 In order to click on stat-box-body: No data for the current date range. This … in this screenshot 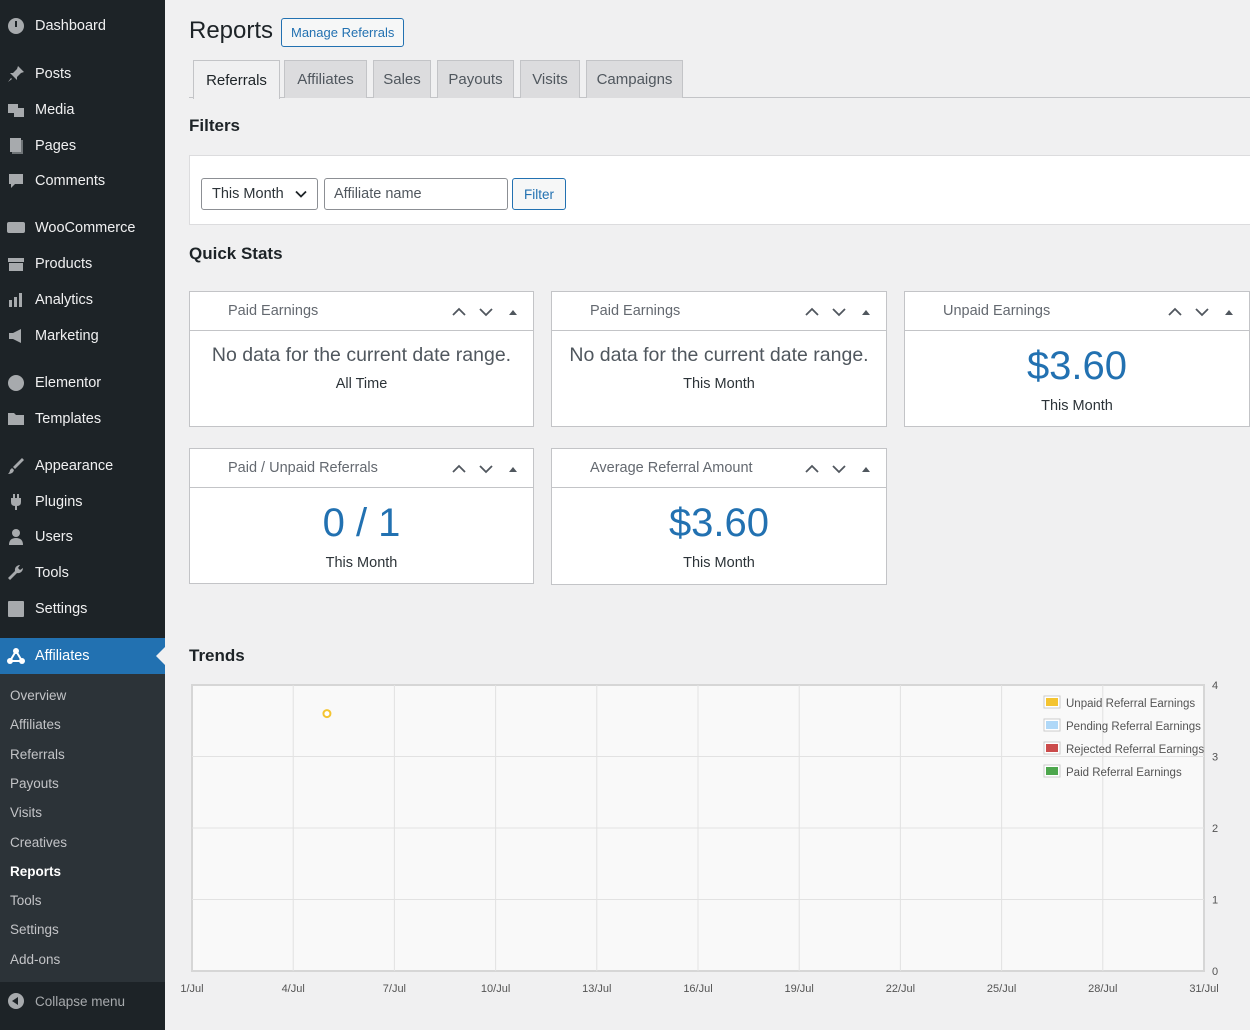, I will do `click(719, 379)`.